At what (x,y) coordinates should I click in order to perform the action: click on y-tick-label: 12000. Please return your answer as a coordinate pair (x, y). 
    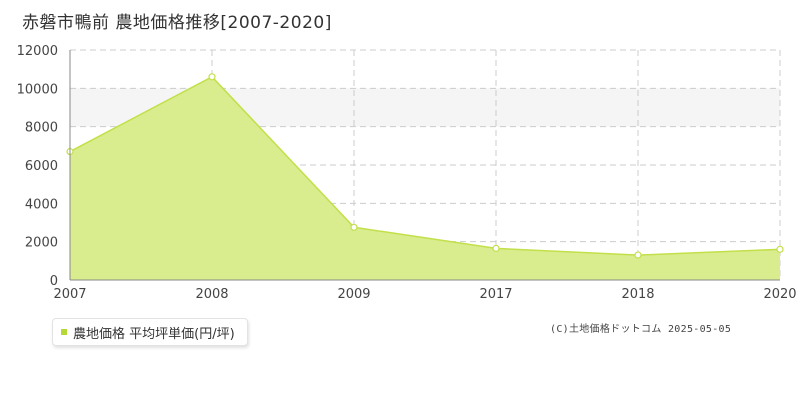
    Looking at the image, I should click on (37, 51).